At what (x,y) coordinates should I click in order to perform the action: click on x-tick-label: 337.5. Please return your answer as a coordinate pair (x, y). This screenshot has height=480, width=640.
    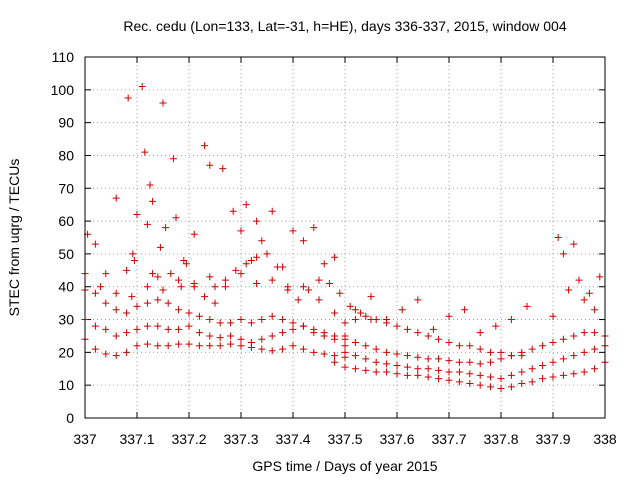
    Looking at the image, I should click on (344, 439).